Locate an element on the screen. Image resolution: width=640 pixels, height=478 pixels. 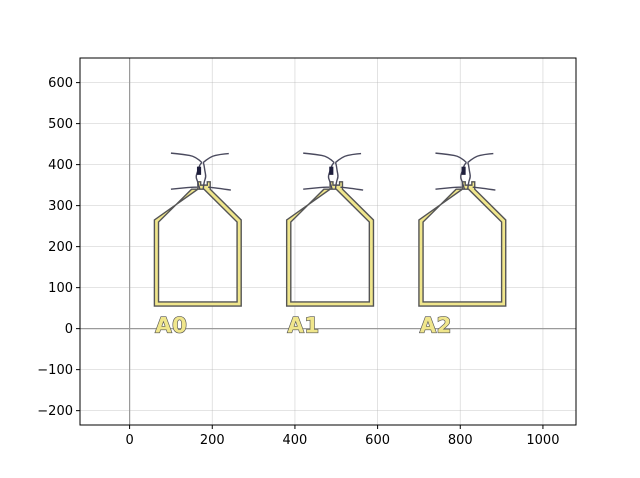
y-tick-label: 100 is located at coordinates (60, 288).